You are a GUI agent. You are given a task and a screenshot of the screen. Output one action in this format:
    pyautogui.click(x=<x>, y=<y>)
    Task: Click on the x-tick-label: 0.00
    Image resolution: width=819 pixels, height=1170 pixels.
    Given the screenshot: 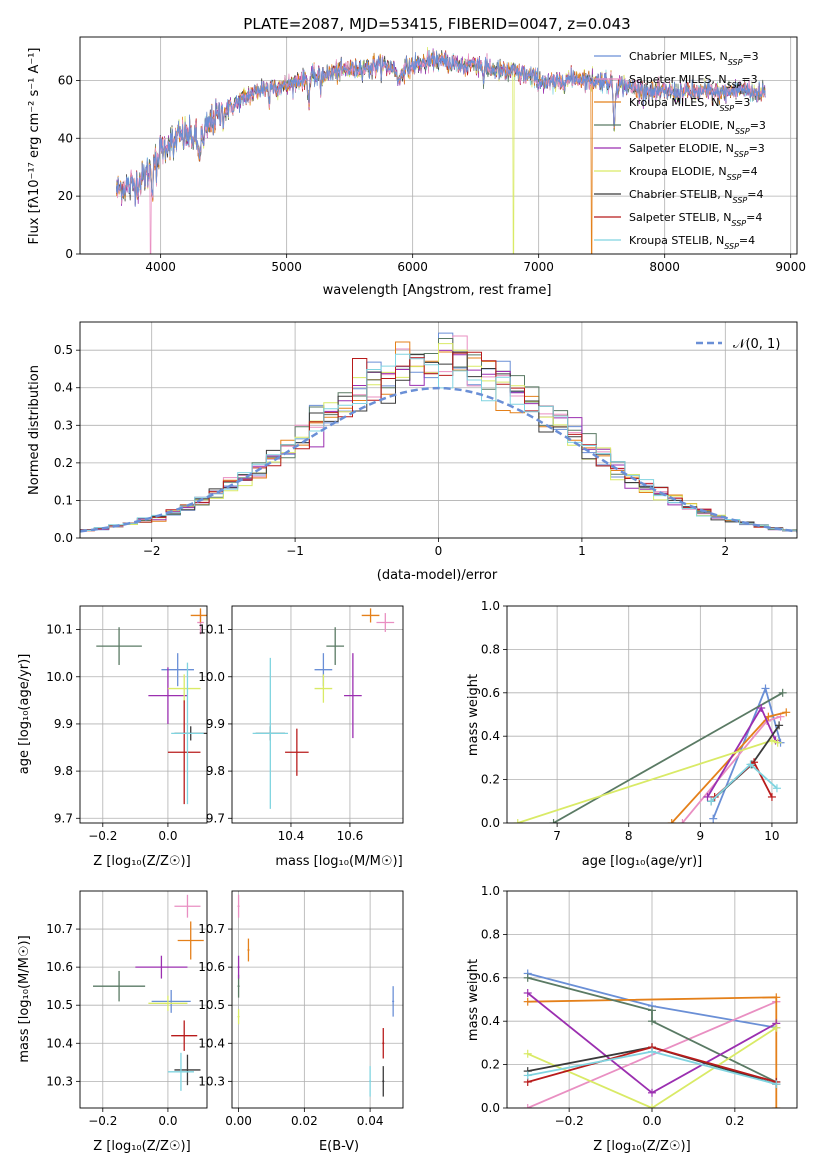 What is the action you would take?
    pyautogui.click(x=238, y=1121)
    